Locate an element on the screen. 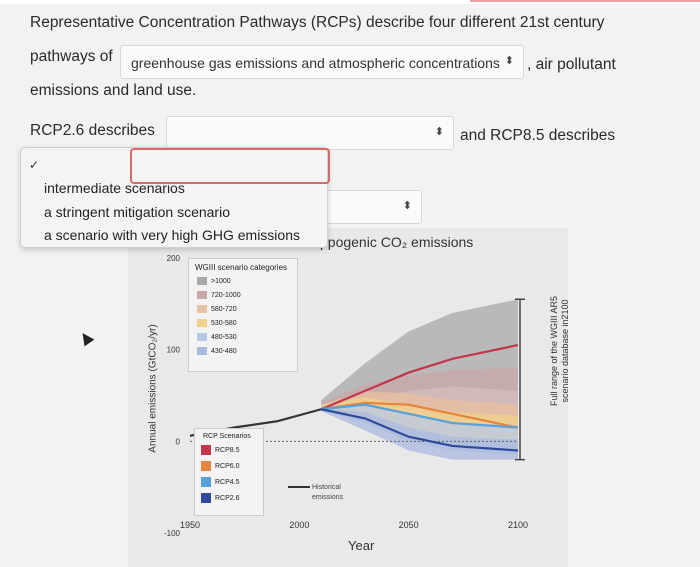 This screenshot has width=700, height=567. historical-legend-line is located at coordinates (299, 487).